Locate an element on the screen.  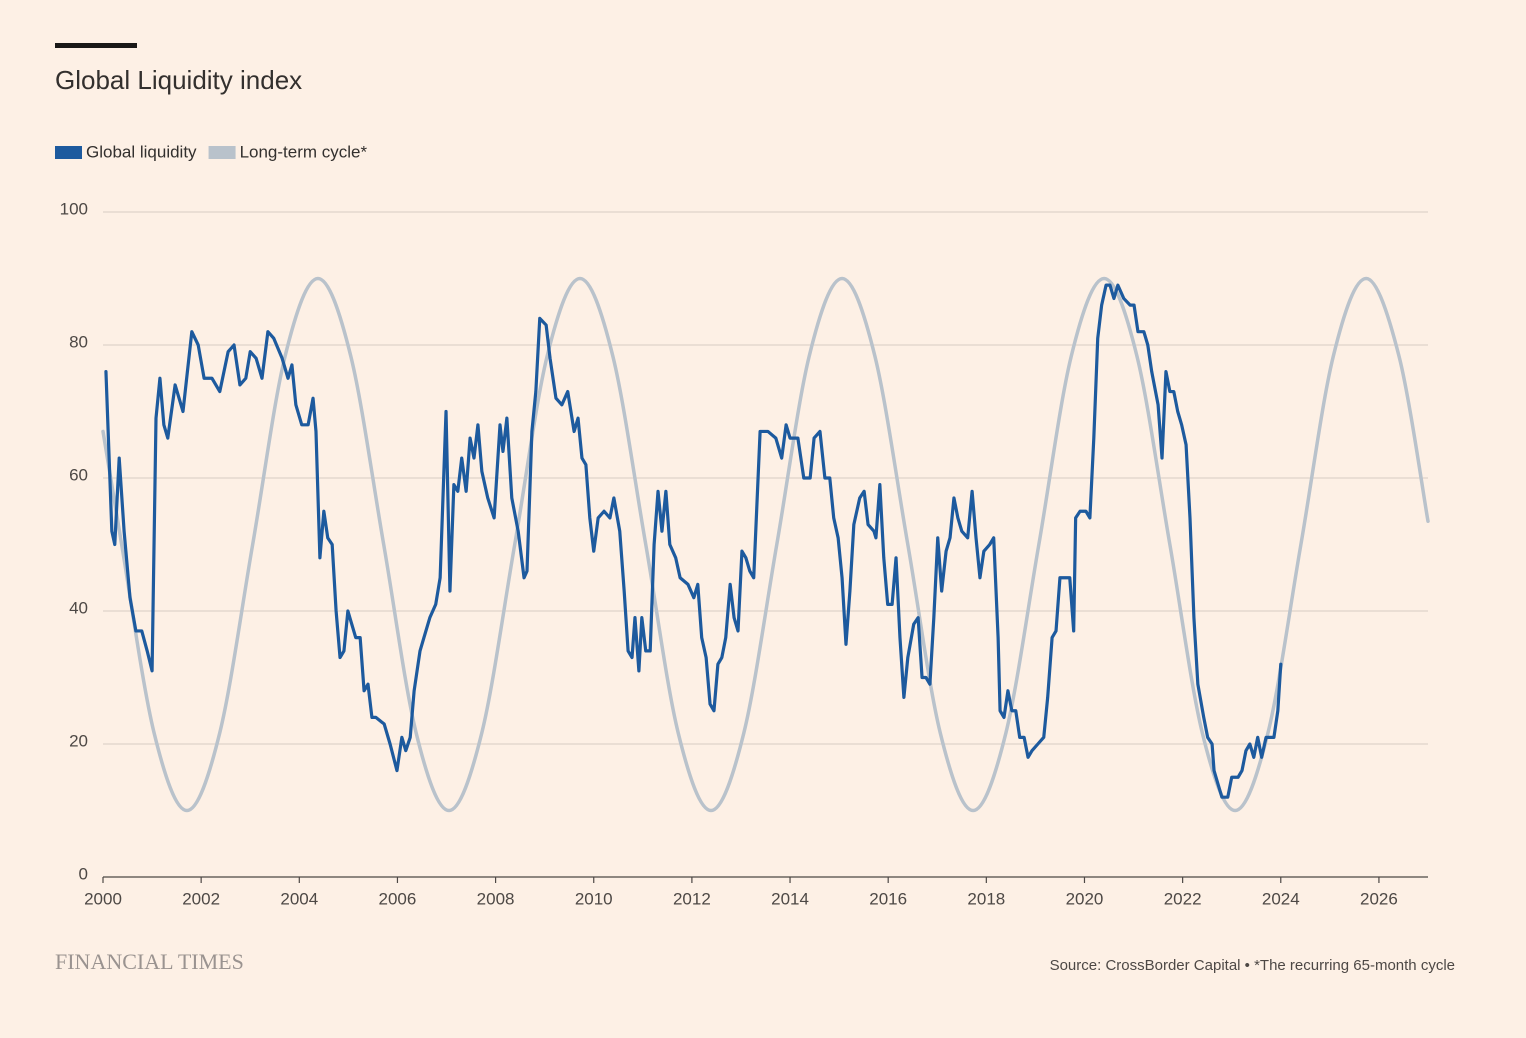
y-tick-label: 60 is located at coordinates (78, 474).